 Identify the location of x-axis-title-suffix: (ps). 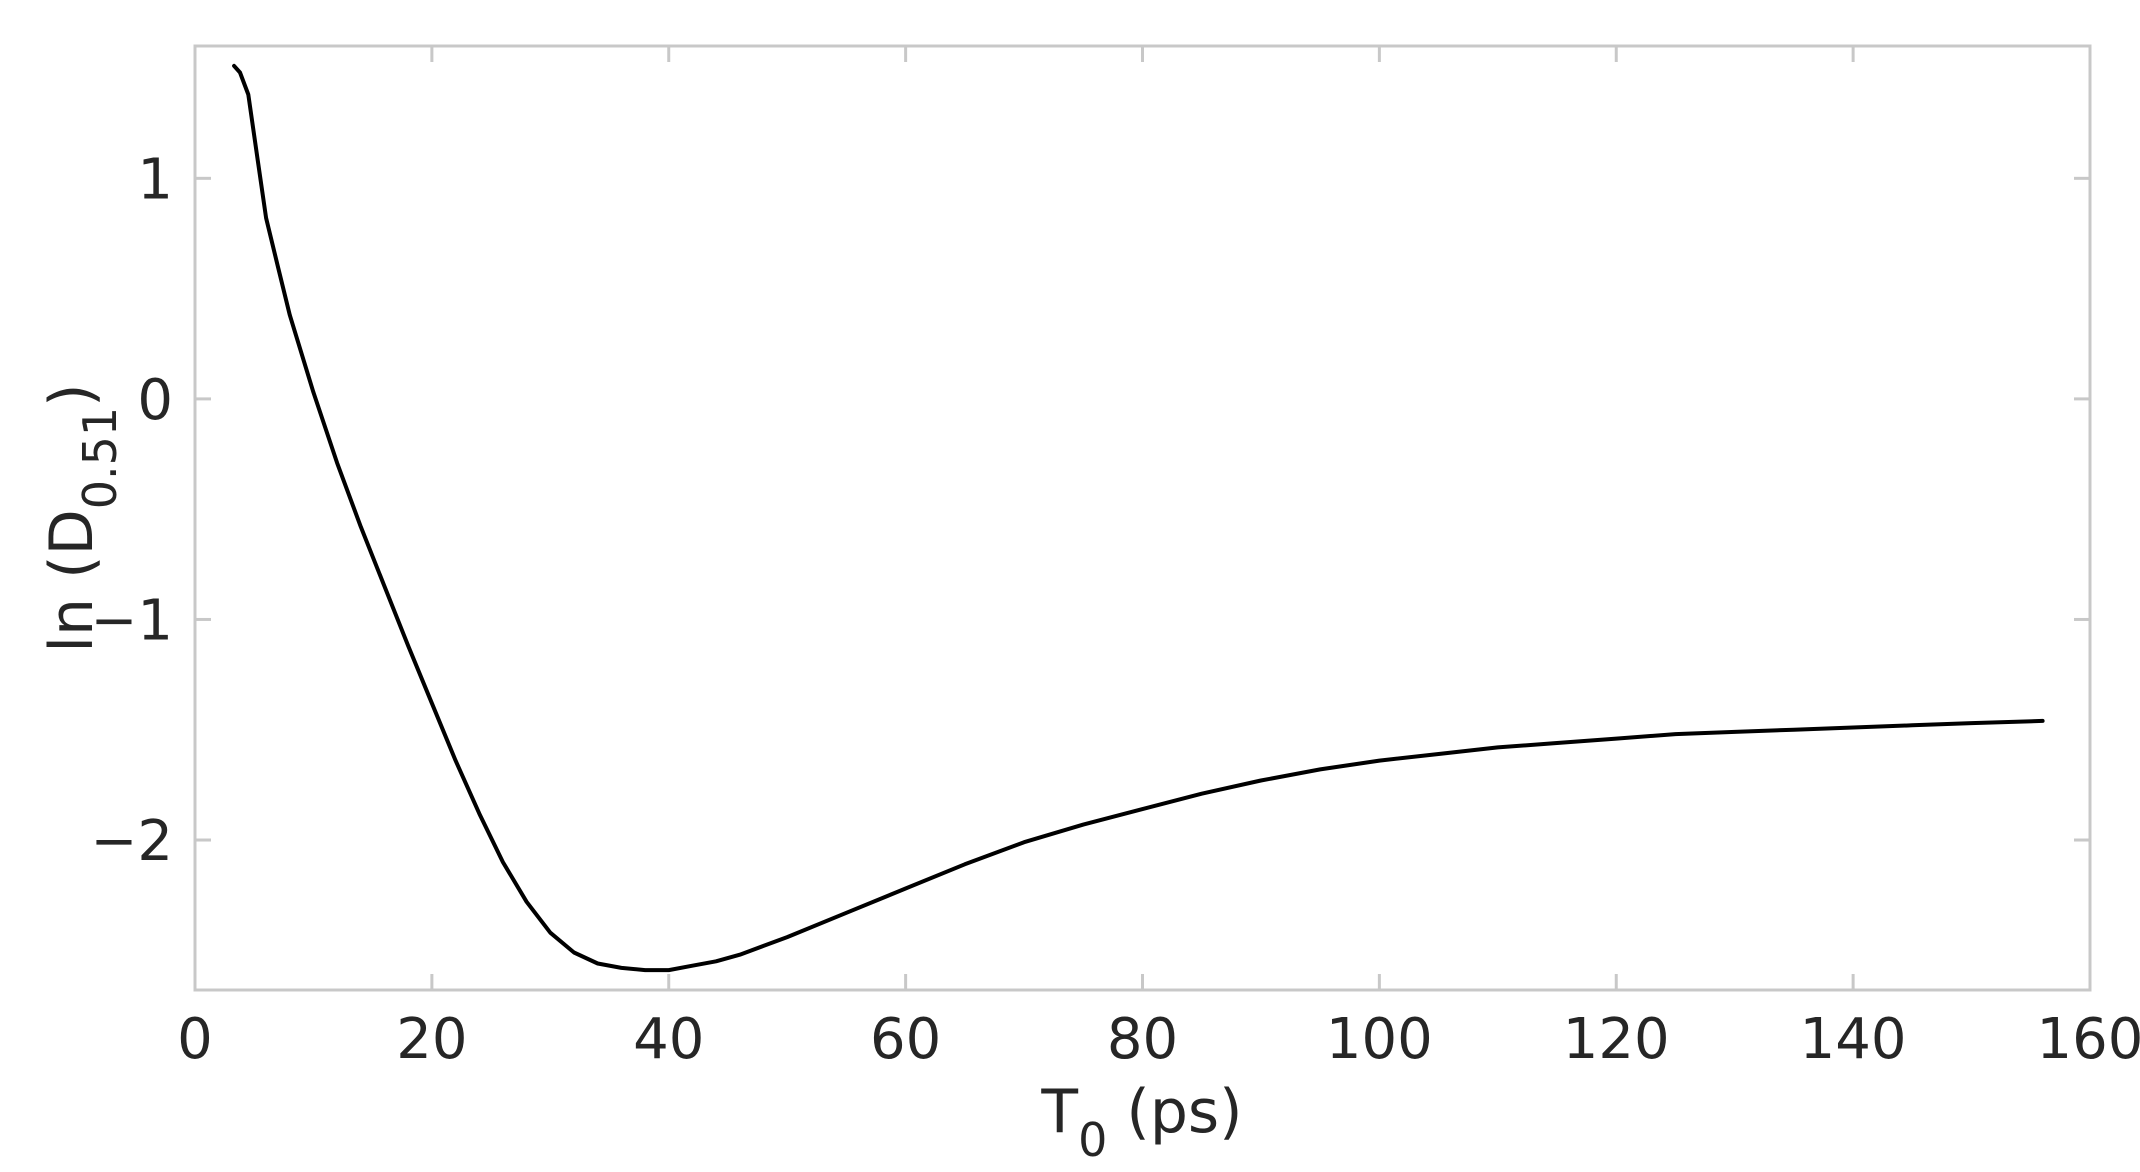
(1174, 1112).